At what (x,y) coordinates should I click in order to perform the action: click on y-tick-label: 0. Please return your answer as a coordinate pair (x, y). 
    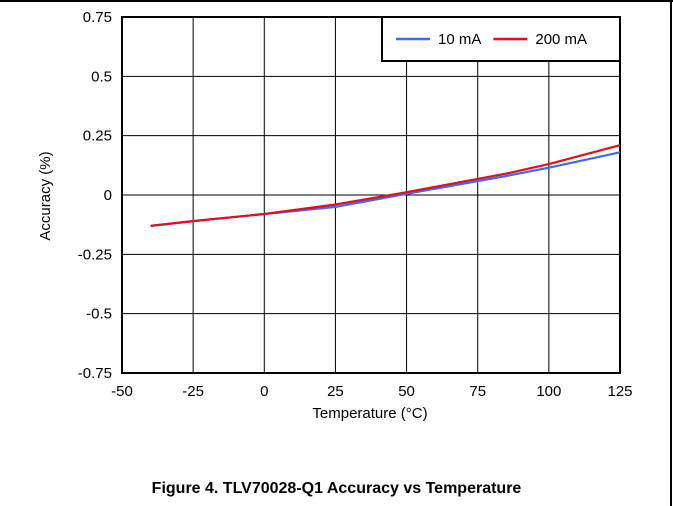
    Looking at the image, I should click on (108, 195).